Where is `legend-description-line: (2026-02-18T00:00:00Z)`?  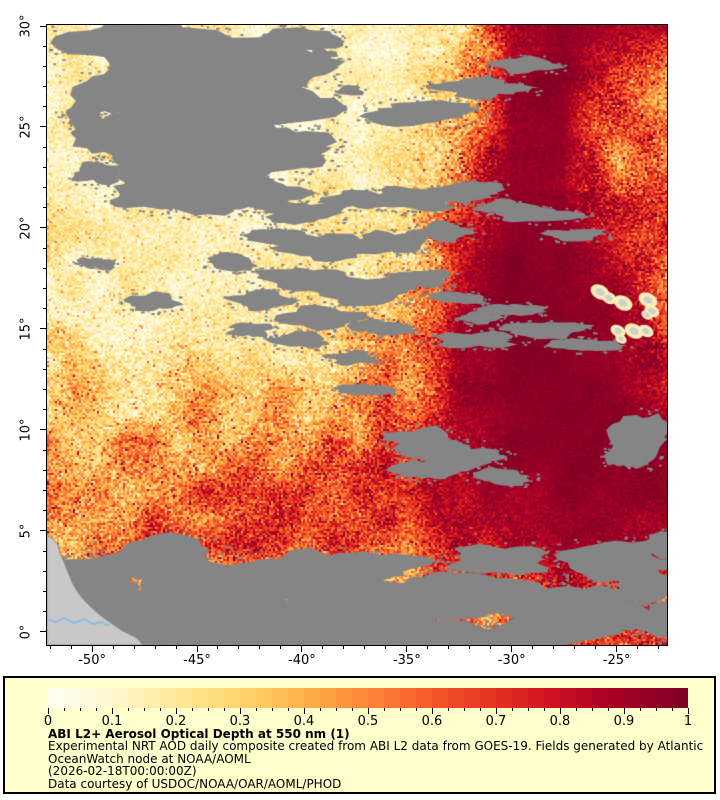
legend-description-line: (2026-02-18T00:00:00Z) is located at coordinates (122, 771).